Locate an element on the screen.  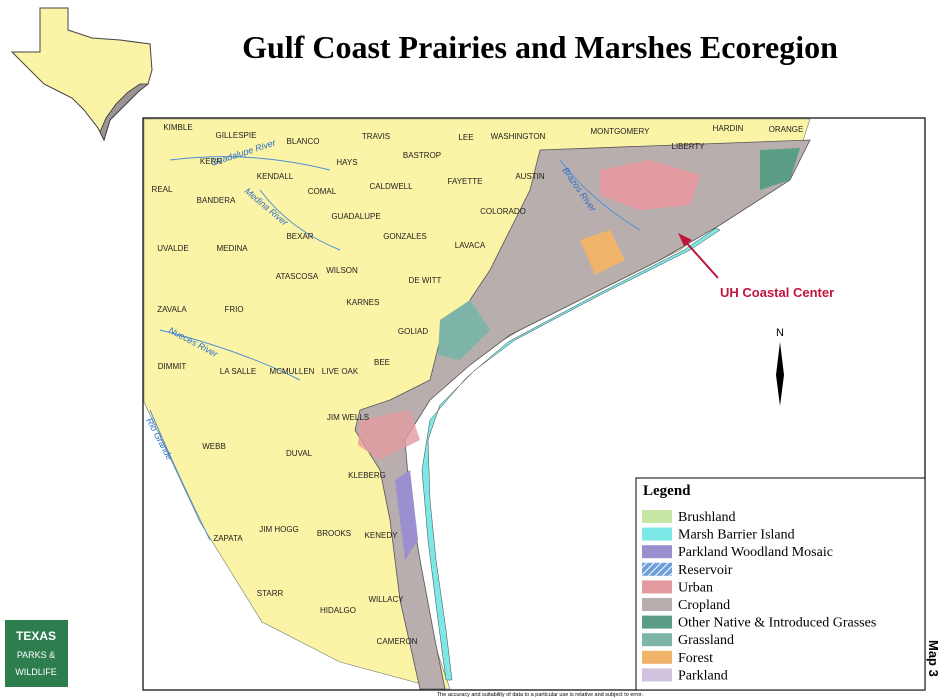
legend-label: Forest is located at coordinates (695, 658).